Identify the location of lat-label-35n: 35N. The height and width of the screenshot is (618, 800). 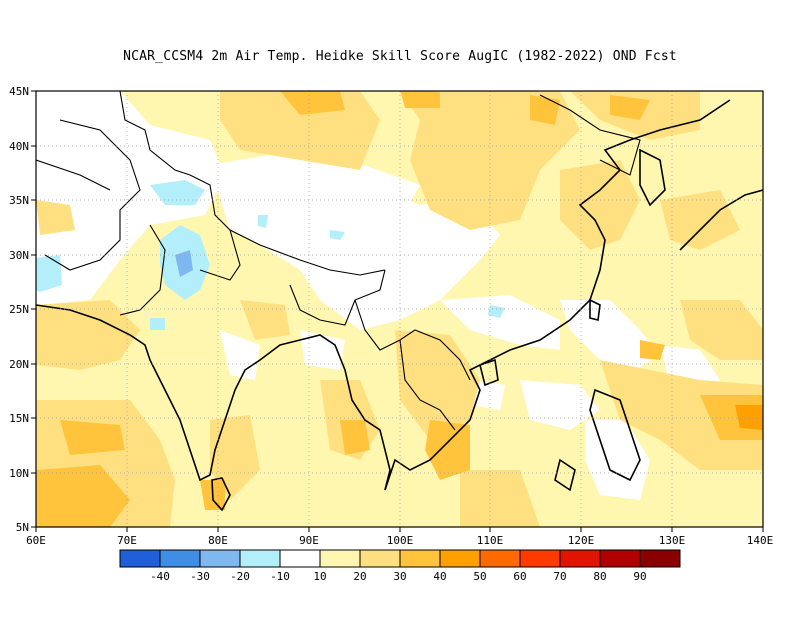
(19, 200).